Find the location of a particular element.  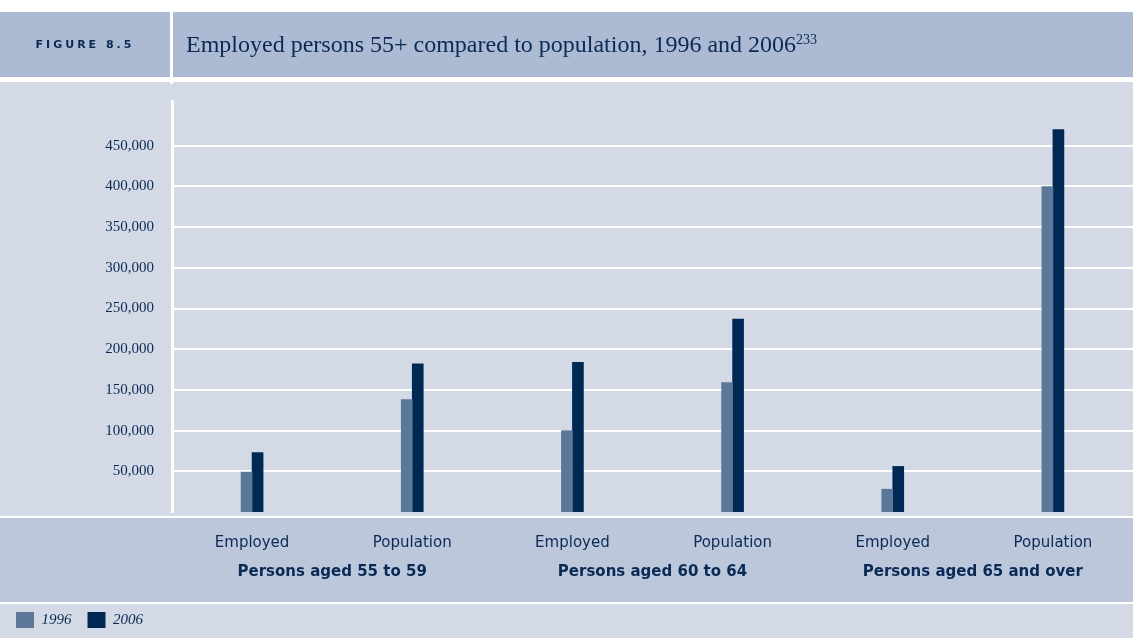

y-tick-label: 350,000 is located at coordinates (129, 226).